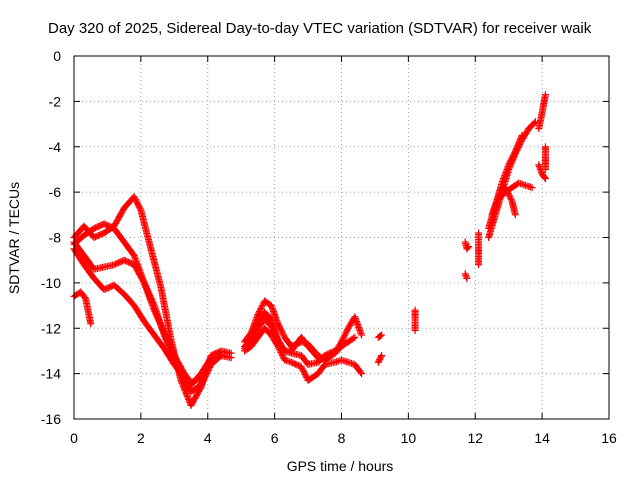 This screenshot has width=640, height=480. I want to click on x-tick-label: 12, so click(475, 438).